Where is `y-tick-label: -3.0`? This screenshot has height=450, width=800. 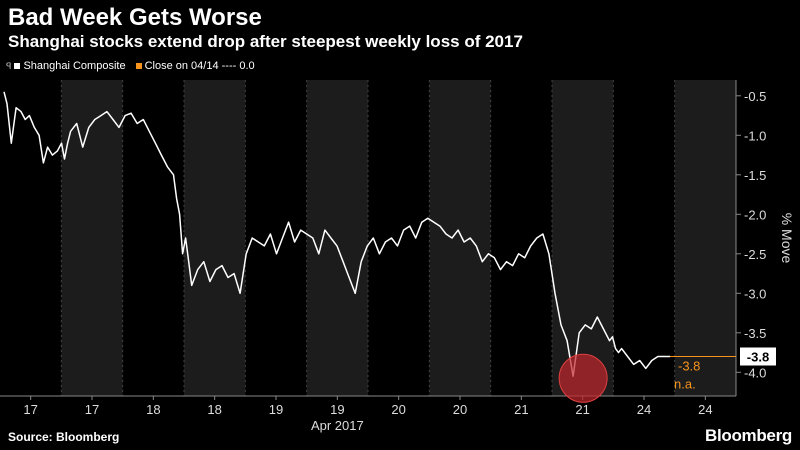 y-tick-label: -3.0 is located at coordinates (755, 293).